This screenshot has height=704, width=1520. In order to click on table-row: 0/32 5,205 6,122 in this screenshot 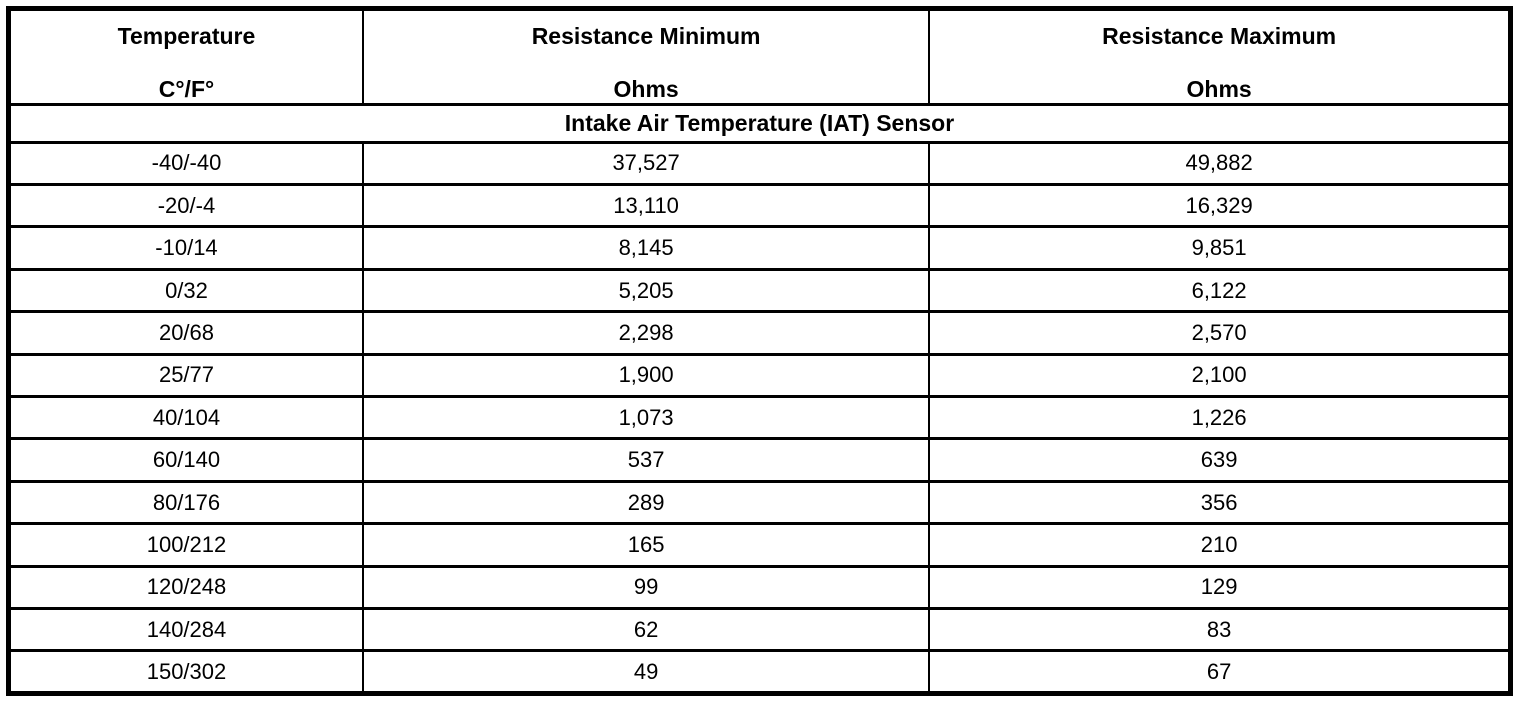, I will do `click(759, 290)`.